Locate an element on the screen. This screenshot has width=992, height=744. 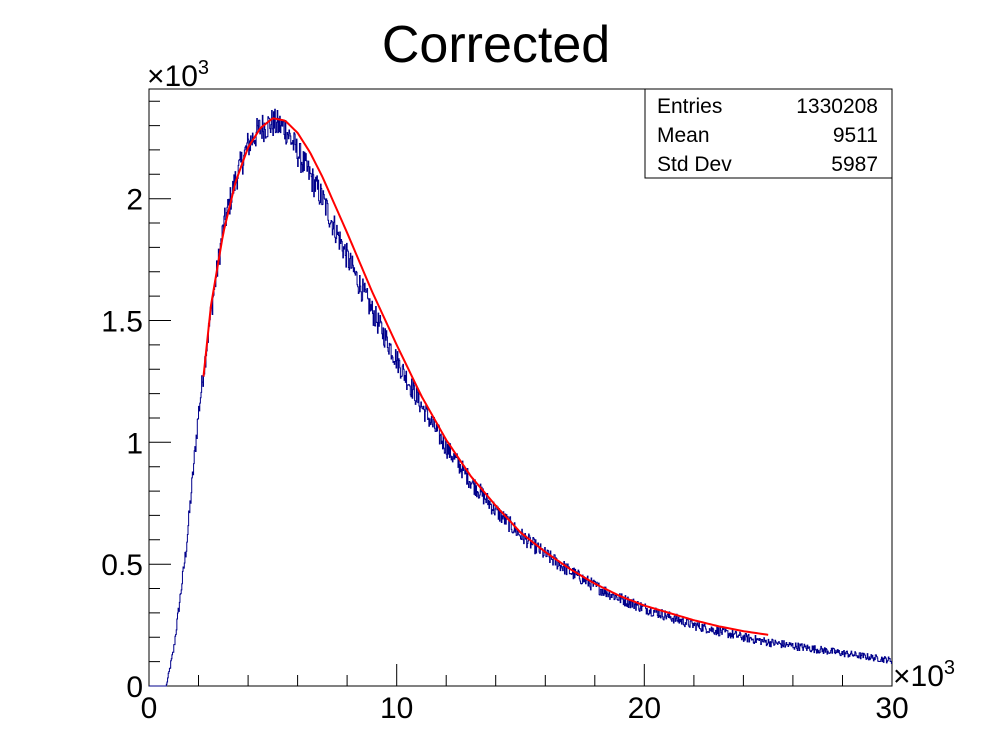
x-multiplier-base: ×10 is located at coordinates (918, 676).